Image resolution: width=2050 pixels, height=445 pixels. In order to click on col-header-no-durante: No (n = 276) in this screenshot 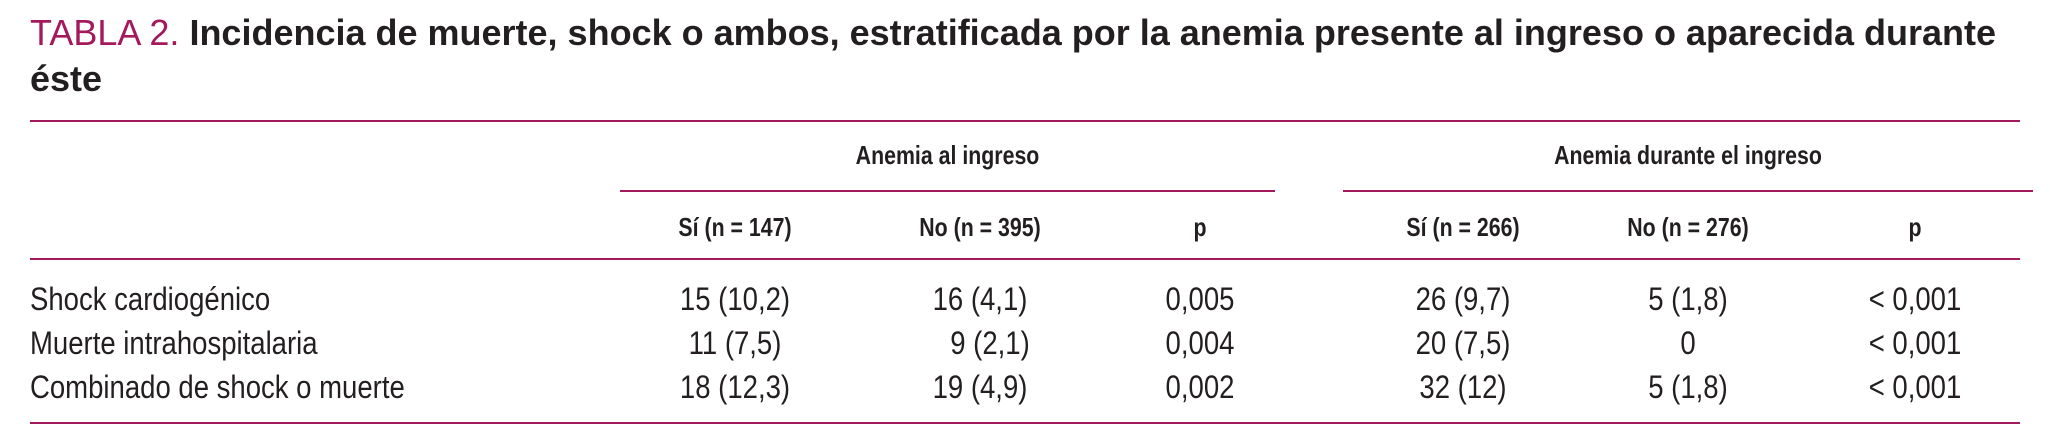, I will do `click(1688, 227)`.